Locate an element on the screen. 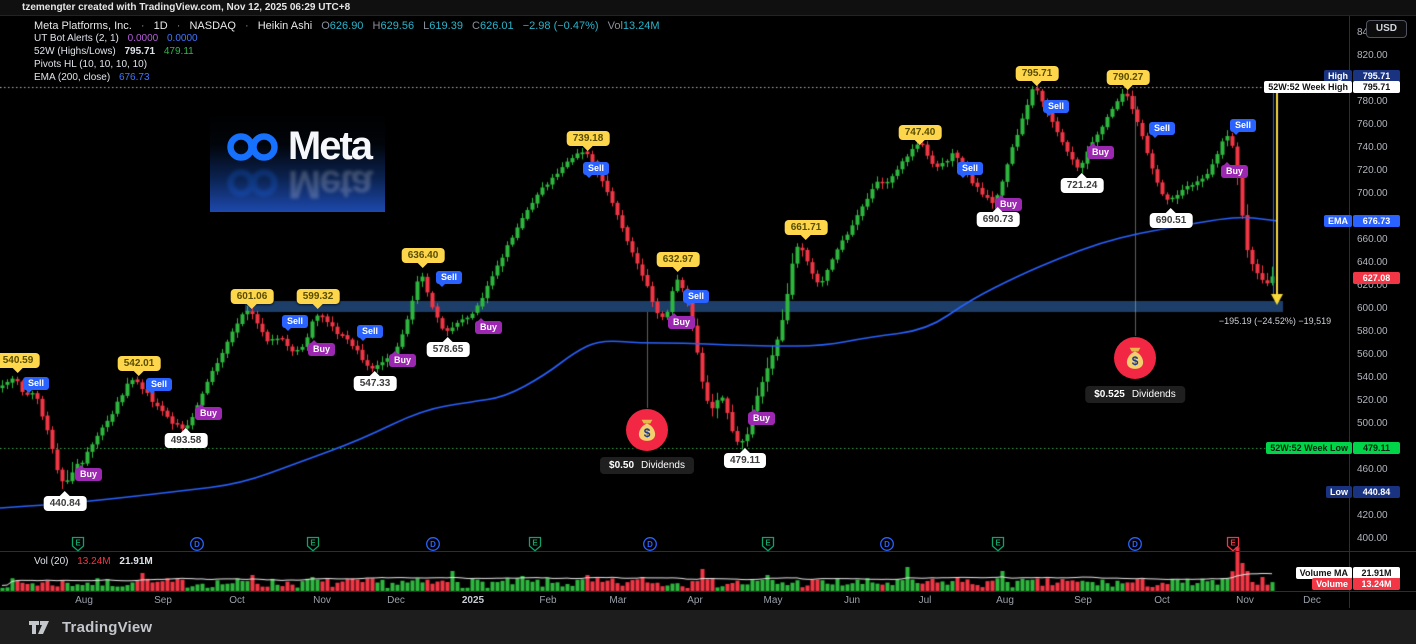 The height and width of the screenshot is (644, 1416). price-tick: 740.00 is located at coordinates (1372, 147).